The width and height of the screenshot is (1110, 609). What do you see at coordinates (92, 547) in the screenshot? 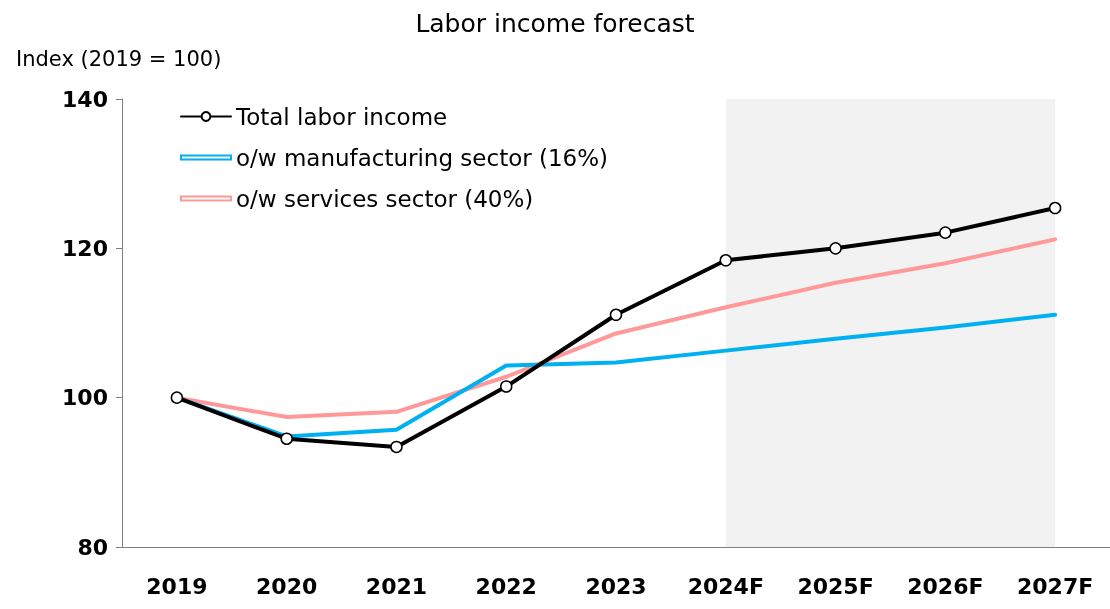
I see `y-tick-label: 80` at bounding box center [92, 547].